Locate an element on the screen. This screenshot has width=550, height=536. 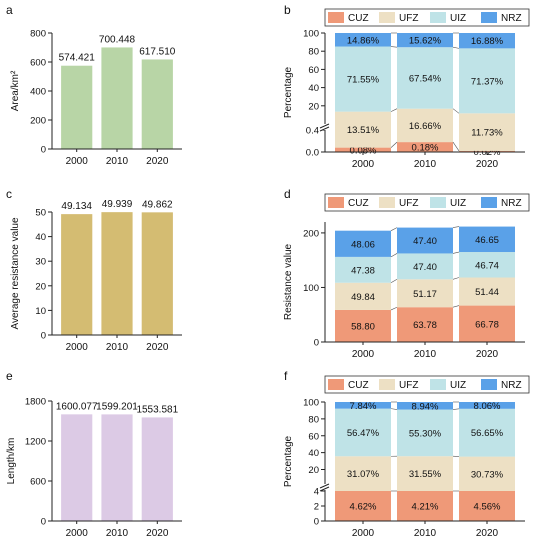
chart-d-segment-label: 46.65 is located at coordinates (487, 240).